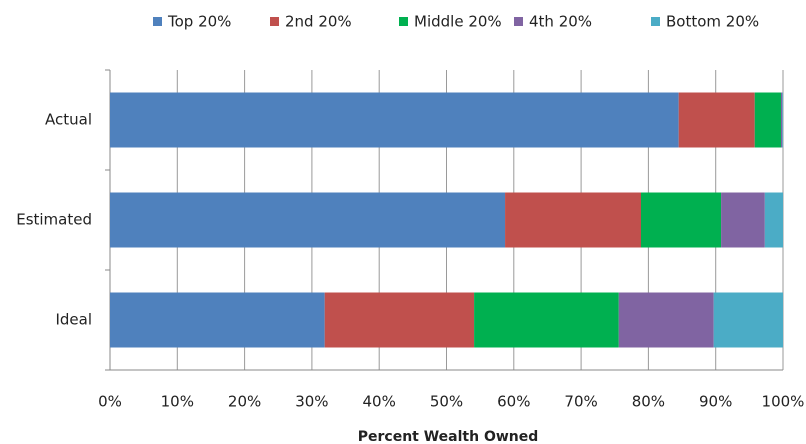  Describe the element at coordinates (68, 120) in the screenshot. I see `y-tick-label: Actual` at that location.